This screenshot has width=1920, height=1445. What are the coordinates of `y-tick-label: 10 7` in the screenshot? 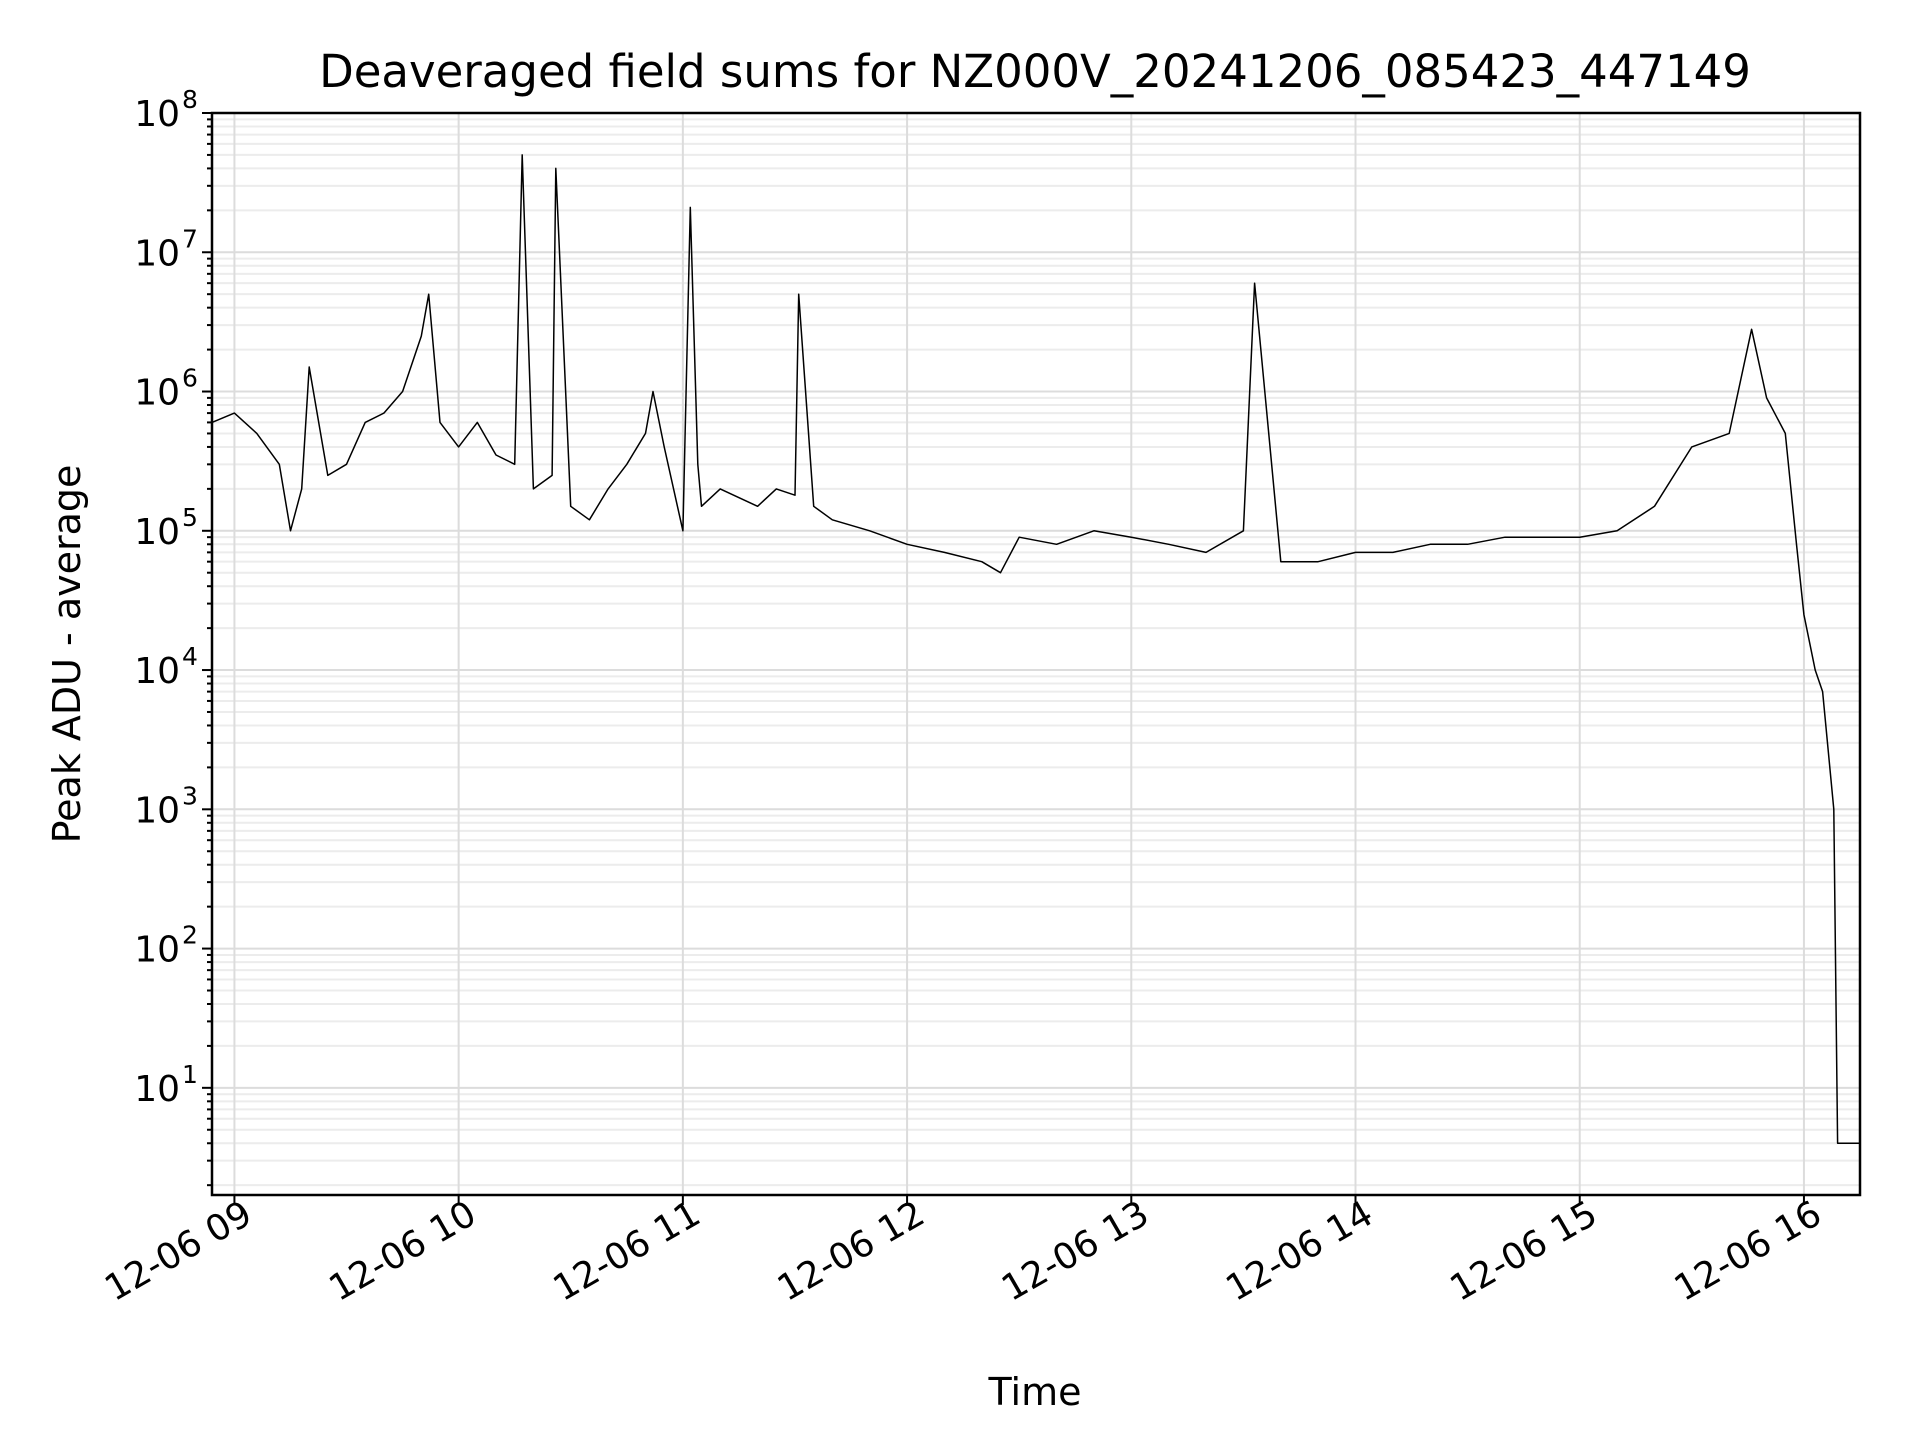 It's located at (166, 249).